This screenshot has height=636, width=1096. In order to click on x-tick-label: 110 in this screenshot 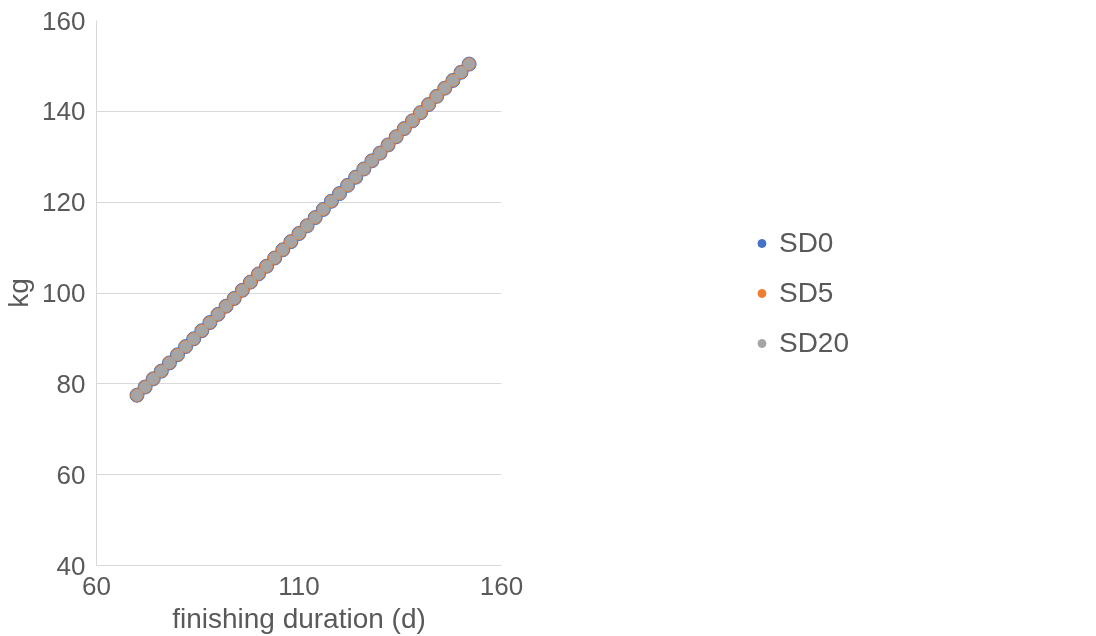, I will do `click(299, 585)`.